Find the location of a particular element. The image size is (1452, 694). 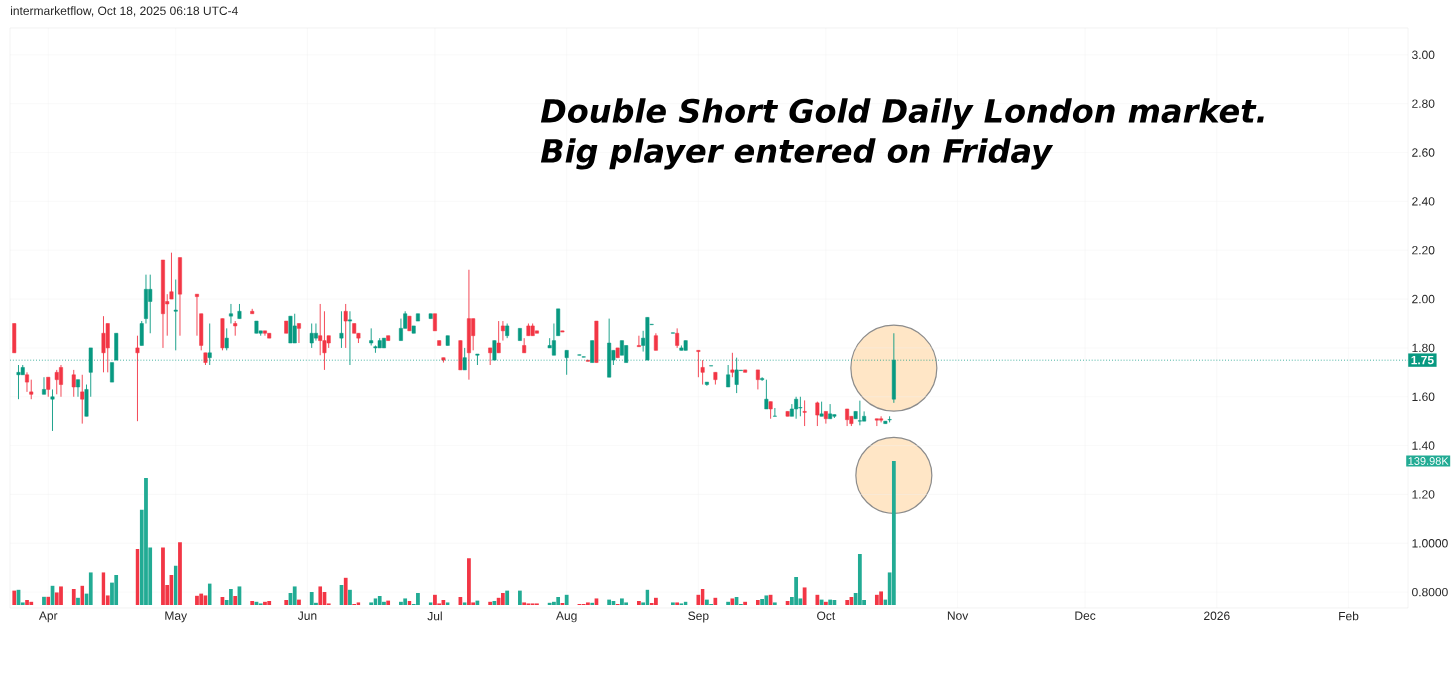

y-tick-label: 0.8000 is located at coordinates (1430, 592).